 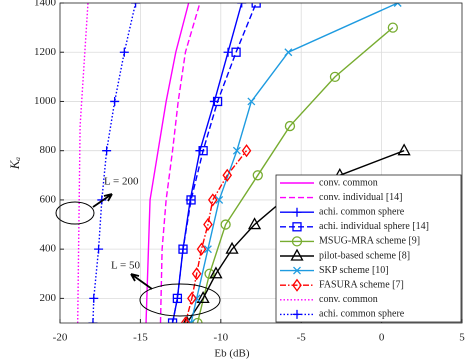 What do you see at coordinates (60, 338) in the screenshot?
I see `x-tick-label: -20` at bounding box center [60, 338].